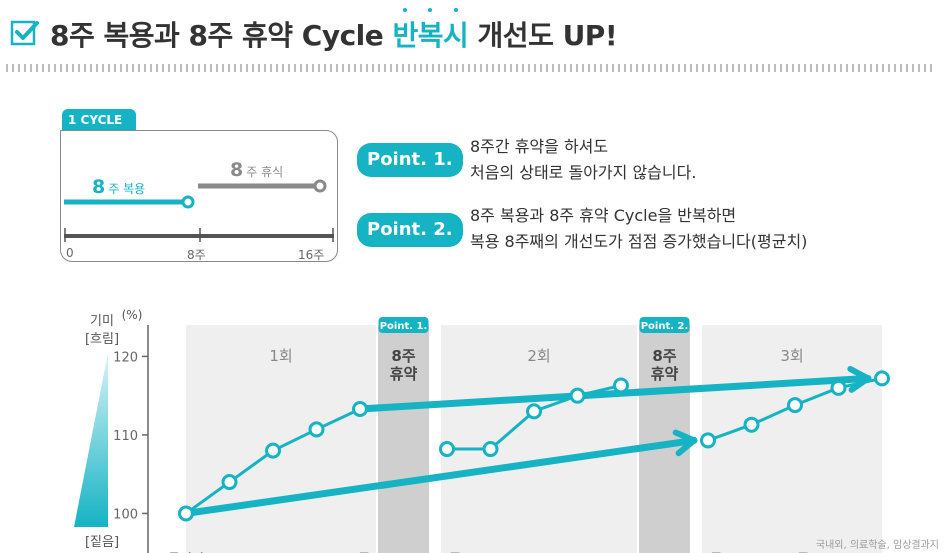 The width and height of the screenshot is (945, 553). Describe the element at coordinates (410, 230) in the screenshot. I see `point2-badge: Point. 2.` at that location.